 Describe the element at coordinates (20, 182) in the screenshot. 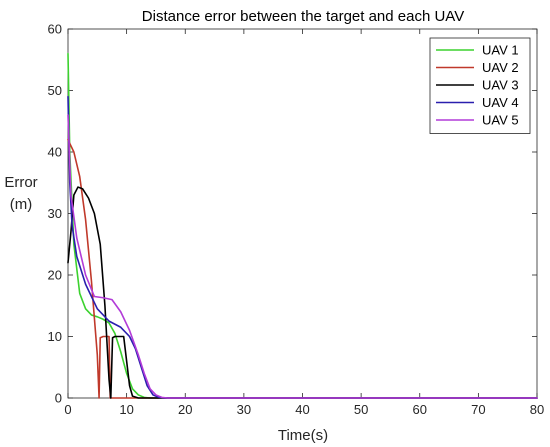

I see `y-axis-title-line1: Error` at that location.